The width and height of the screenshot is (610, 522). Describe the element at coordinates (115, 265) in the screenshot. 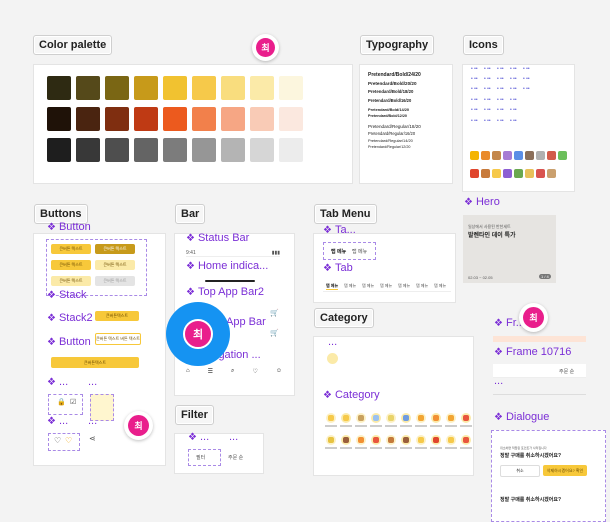

I see `button-primary-4: 큰버튼 텍스트` at that location.